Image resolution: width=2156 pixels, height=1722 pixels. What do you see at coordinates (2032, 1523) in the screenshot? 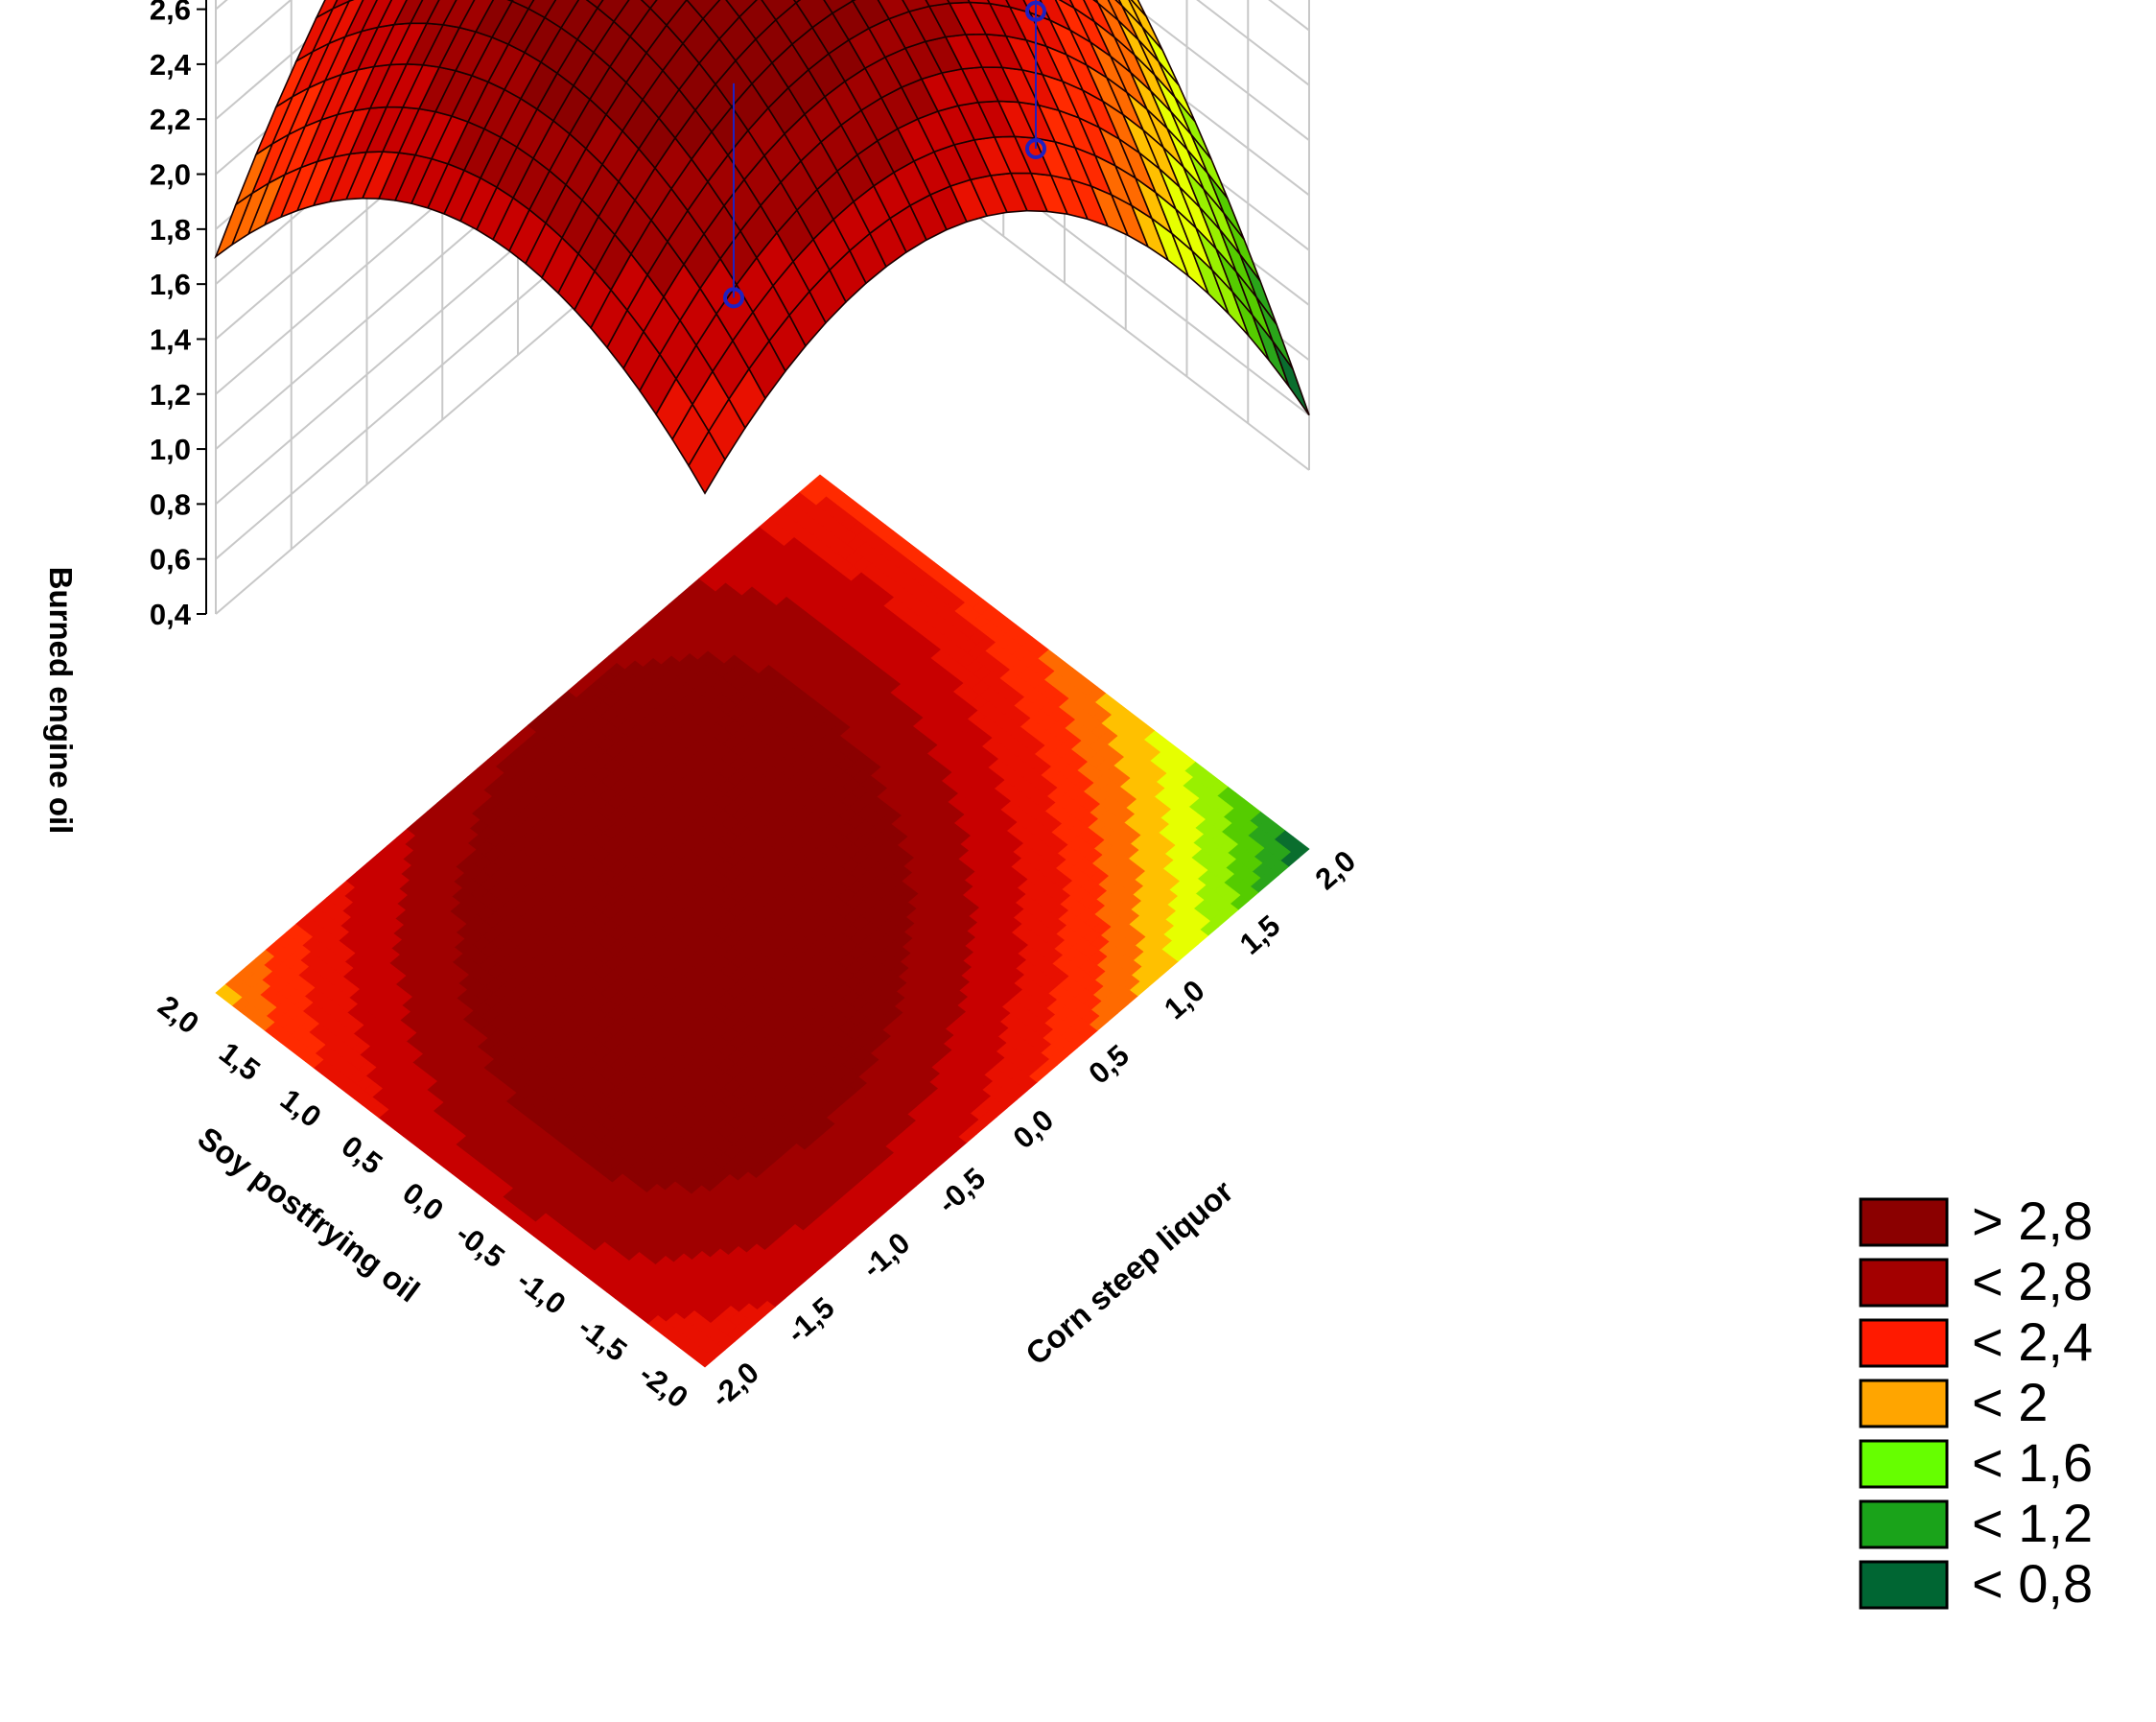
I see `legend-label: < 1,2` at bounding box center [2032, 1523].